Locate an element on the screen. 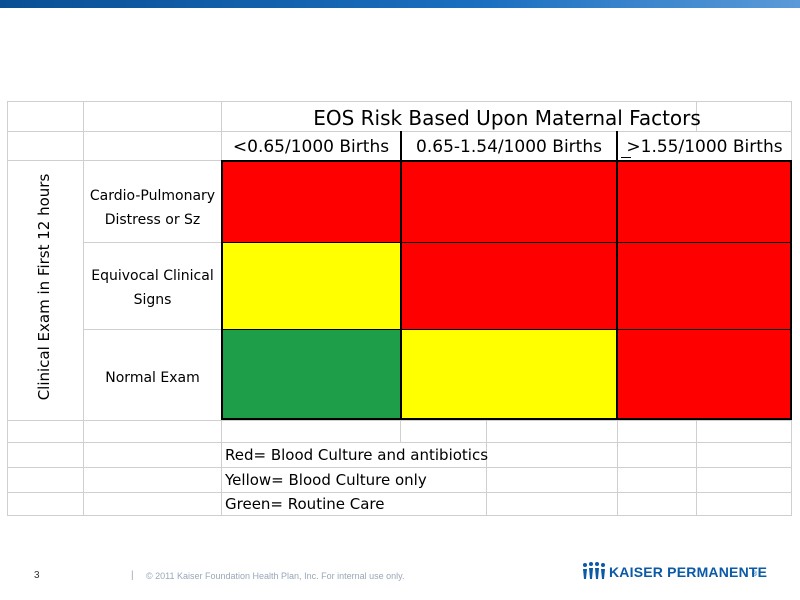  risk-cell-distress-mid is located at coordinates (509, 201).